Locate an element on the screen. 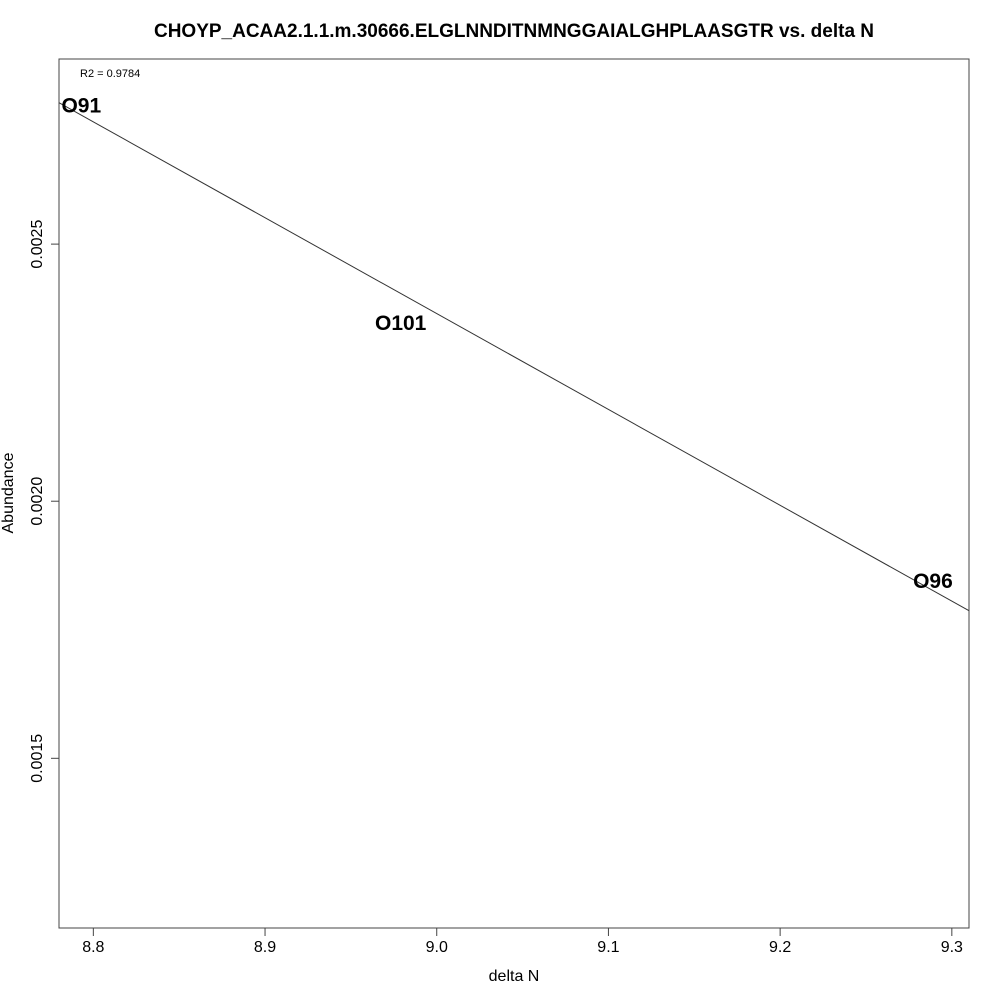 This screenshot has height=1000, width=1000. y-tick-label: 0.0020 is located at coordinates (37, 501).